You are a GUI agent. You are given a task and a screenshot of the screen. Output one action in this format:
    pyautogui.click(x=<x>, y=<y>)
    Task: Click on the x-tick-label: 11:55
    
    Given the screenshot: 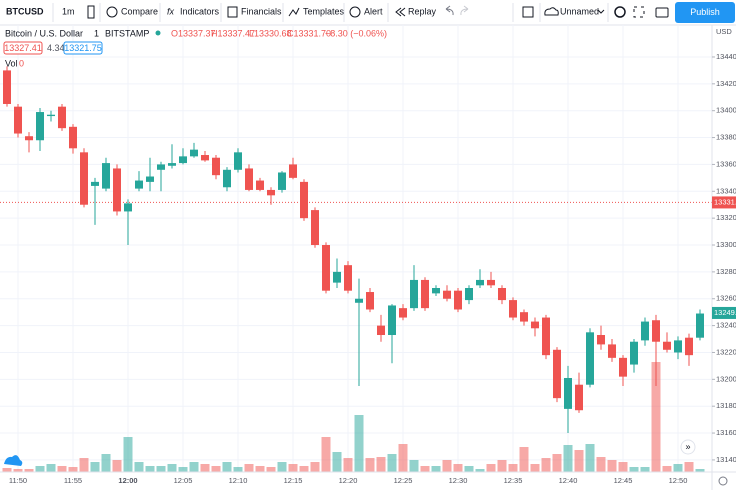 What is the action you would take?
    pyautogui.click(x=73, y=480)
    